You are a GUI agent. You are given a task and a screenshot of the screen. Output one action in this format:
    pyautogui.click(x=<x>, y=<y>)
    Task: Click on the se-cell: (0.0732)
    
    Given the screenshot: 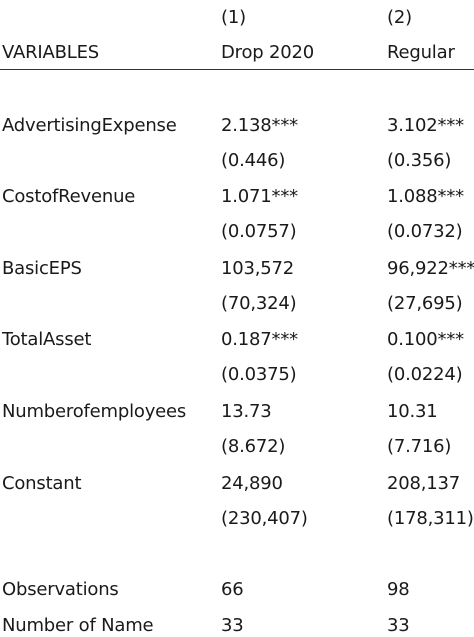 What is the action you would take?
    pyautogui.click(x=425, y=231)
    